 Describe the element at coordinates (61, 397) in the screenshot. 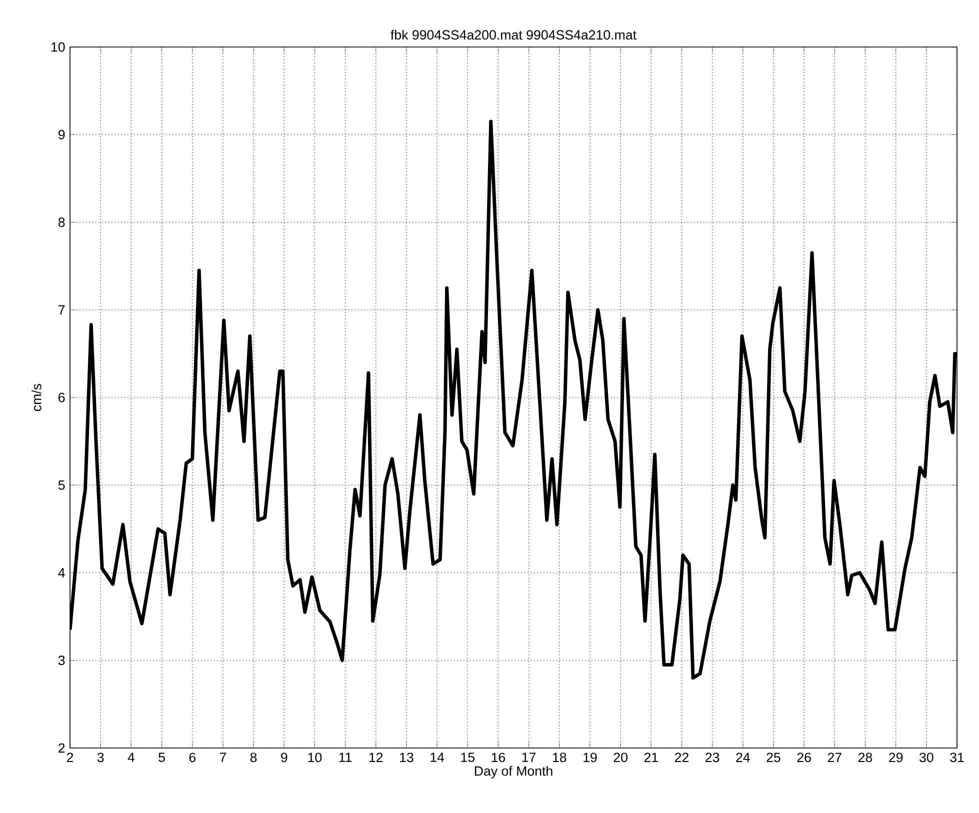

I see `y-tick-label: 6` at that location.